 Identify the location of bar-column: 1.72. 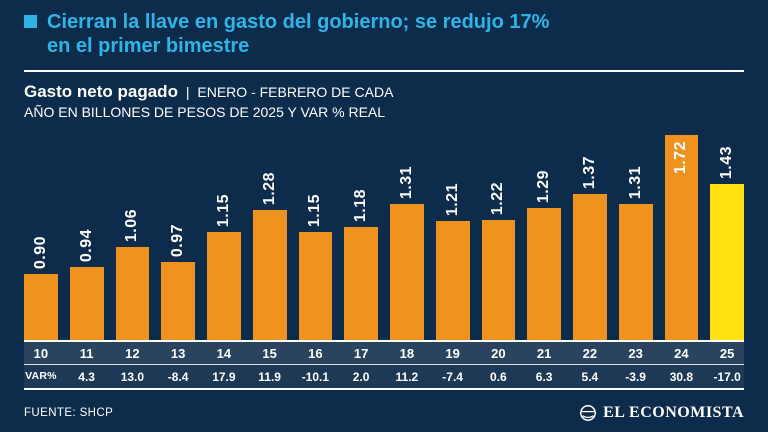
(681, 237).